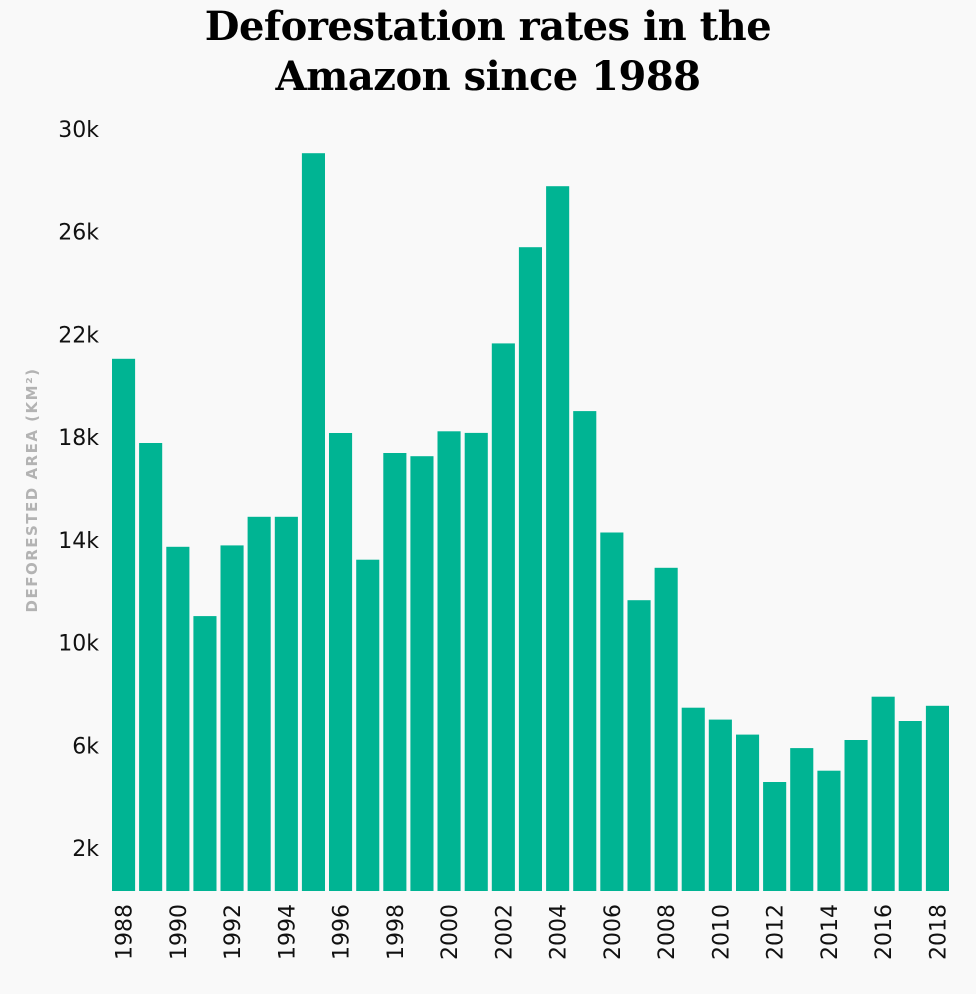  Describe the element at coordinates (884, 932) in the screenshot. I see `x-tick-label: 2016` at that location.